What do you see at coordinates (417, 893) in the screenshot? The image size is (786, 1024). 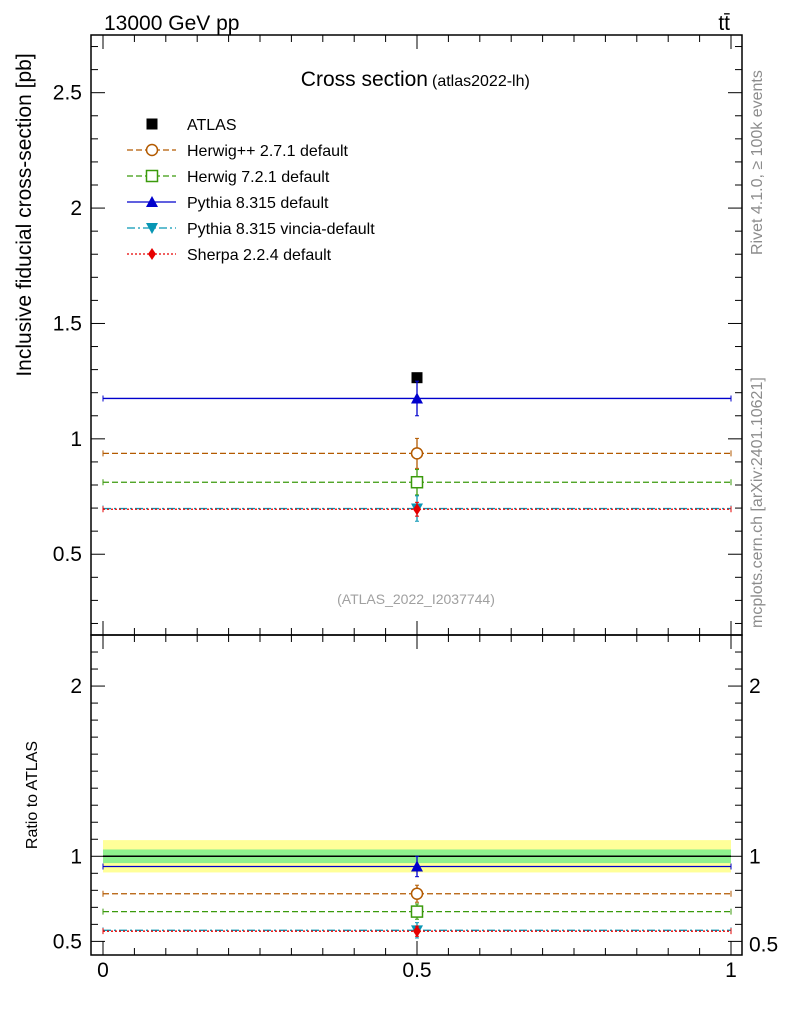 I see `ratio-data-point-herwig-2-7-1-default` at bounding box center [417, 893].